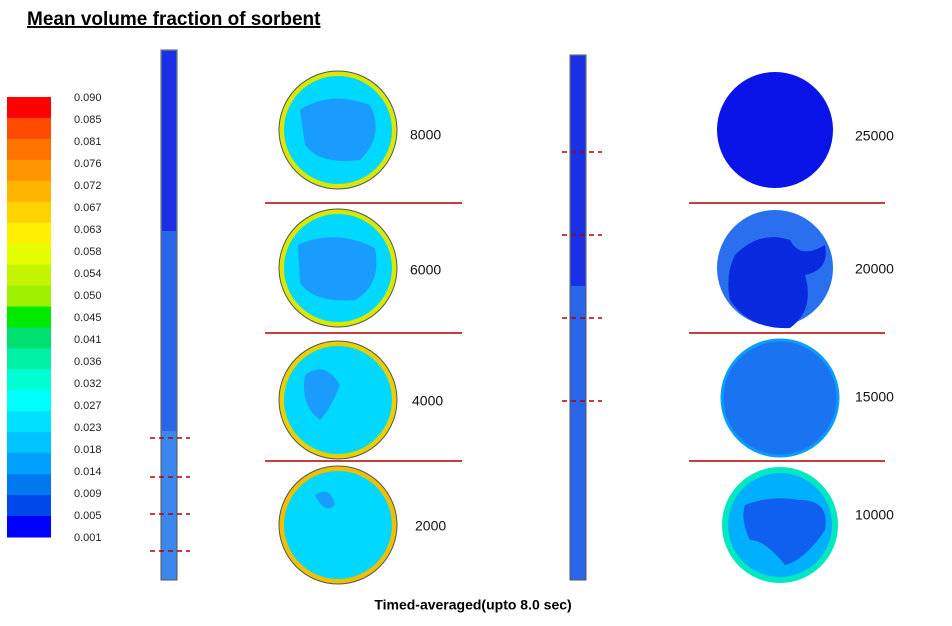  I want to click on colorbar-label: 0.027, so click(88, 406).